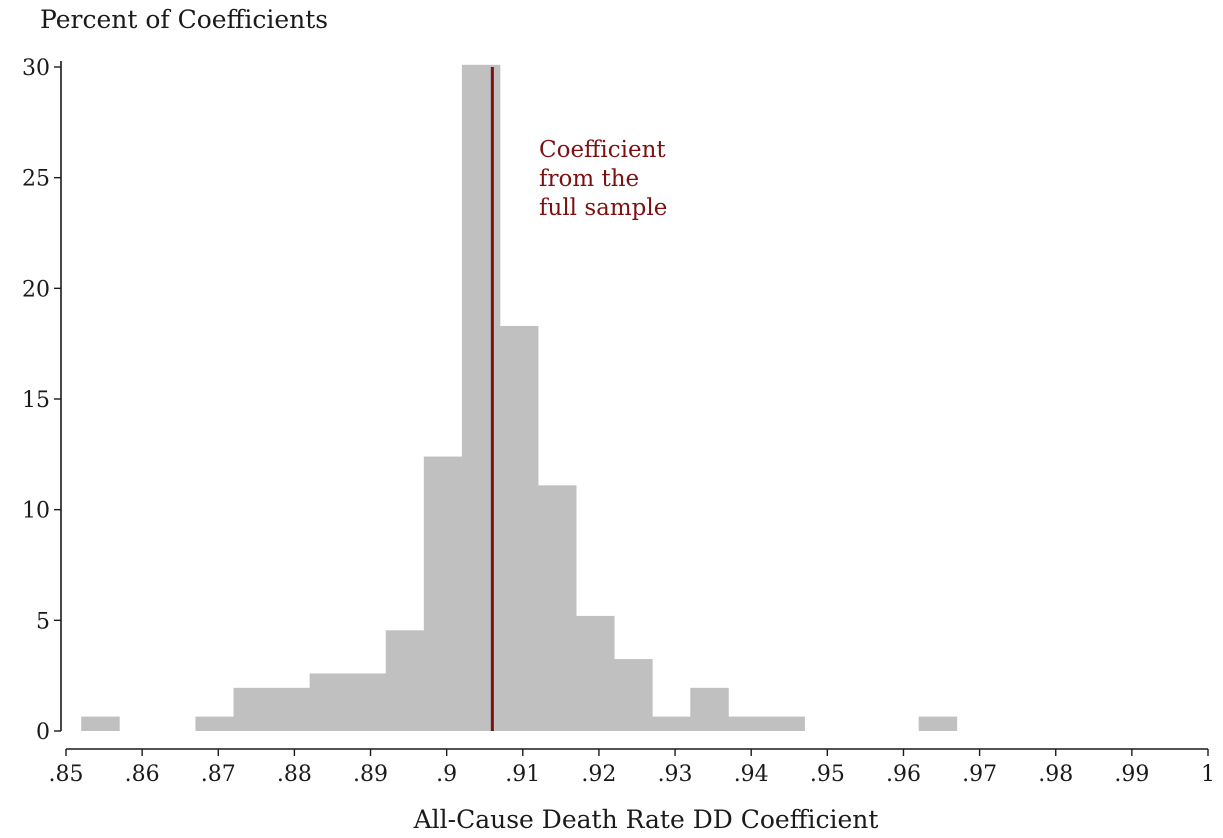 The height and width of the screenshot is (838, 1223). What do you see at coordinates (218, 774) in the screenshot?
I see `x-tick-label-2: .87` at bounding box center [218, 774].